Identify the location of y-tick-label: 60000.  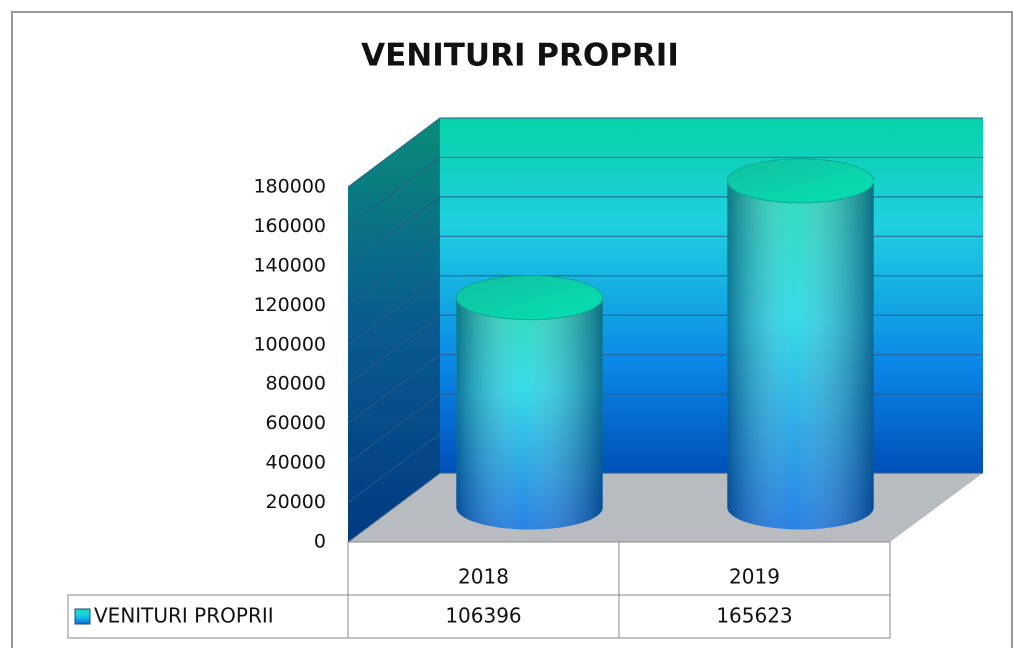
(296, 423).